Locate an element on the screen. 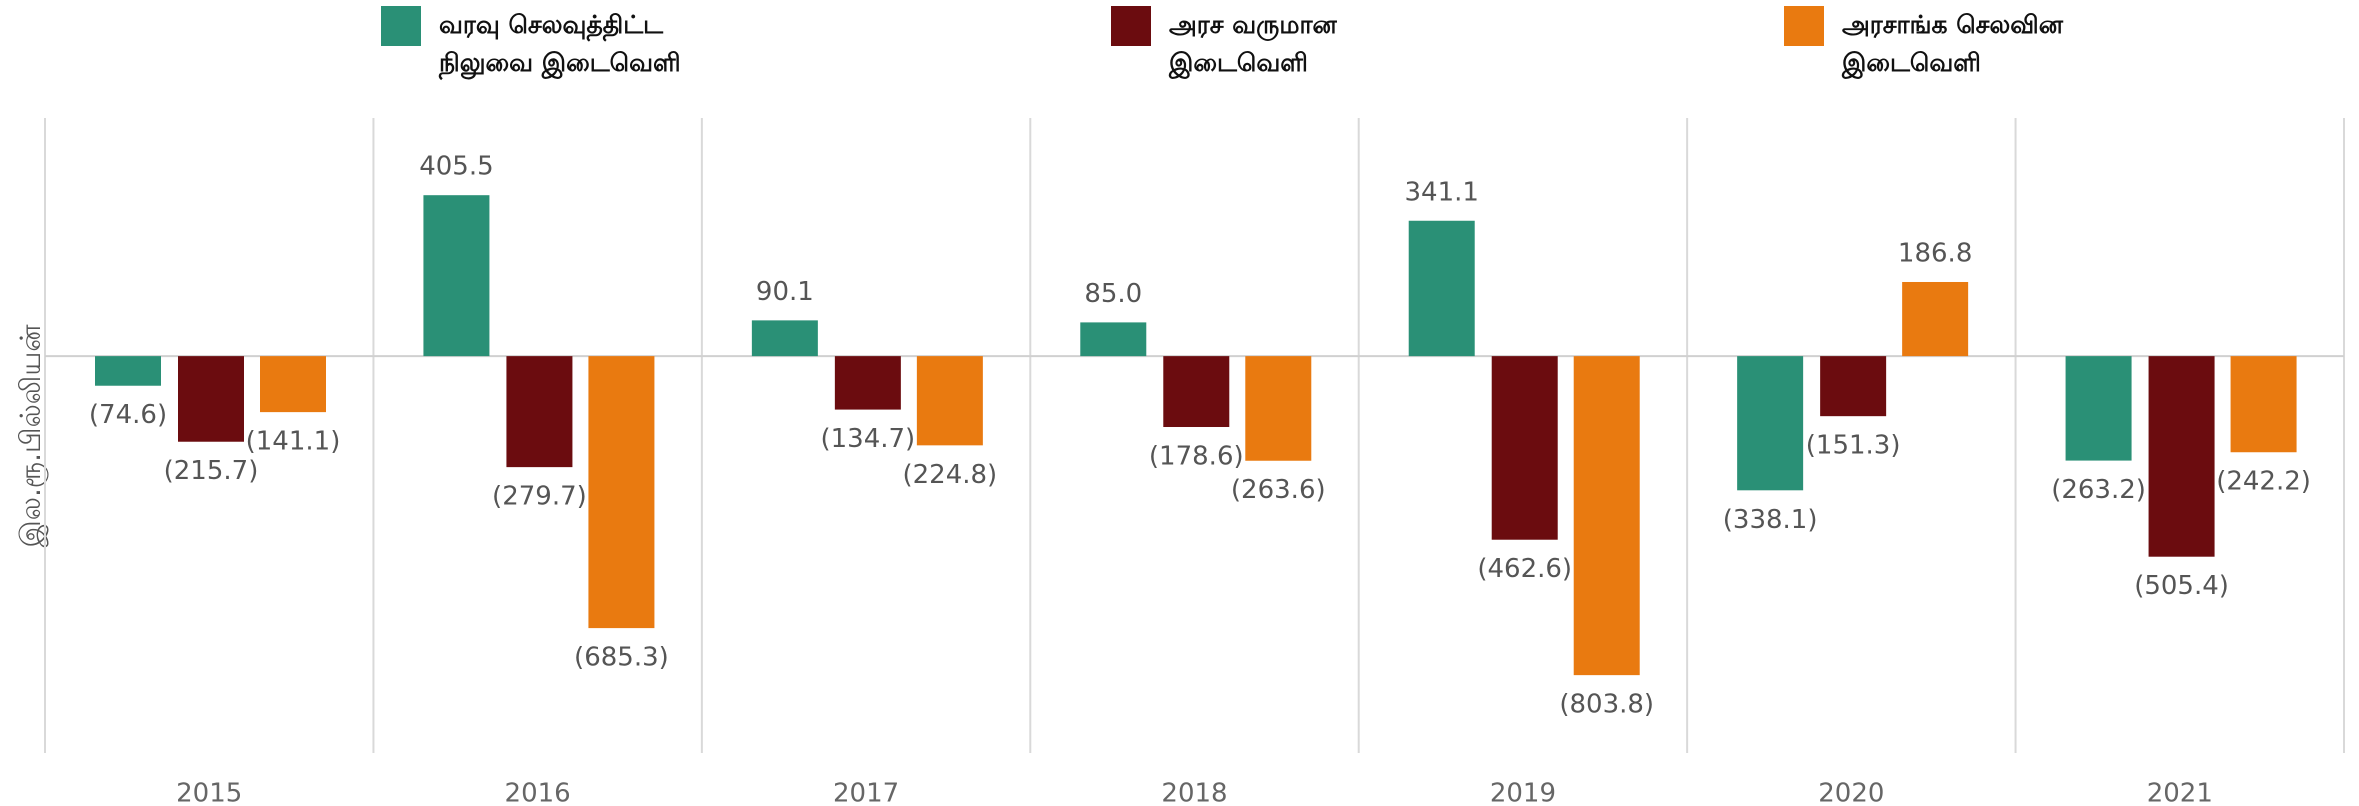 This screenshot has width=2359, height=806. data-label: (505.4) is located at coordinates (2181, 586).